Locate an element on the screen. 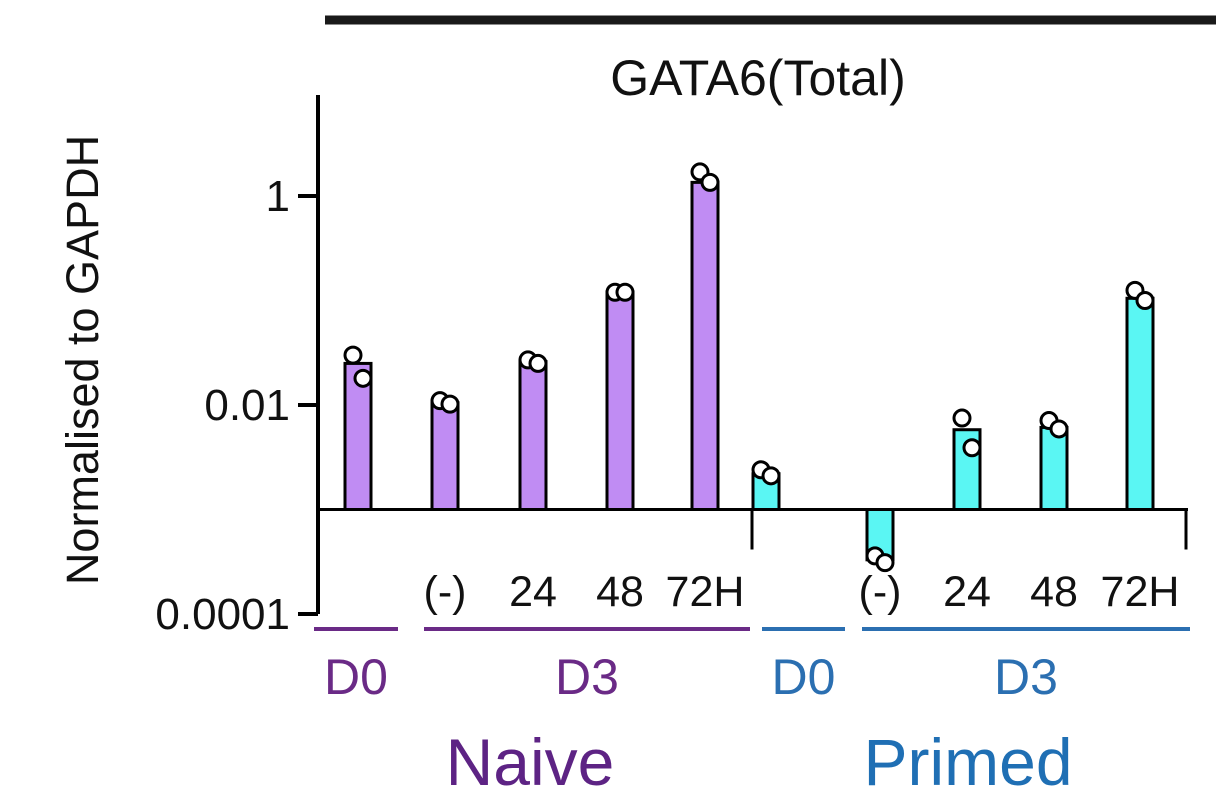 The height and width of the screenshot is (808, 1216). y-tick-label: 0.0001 is located at coordinates (222, 614).